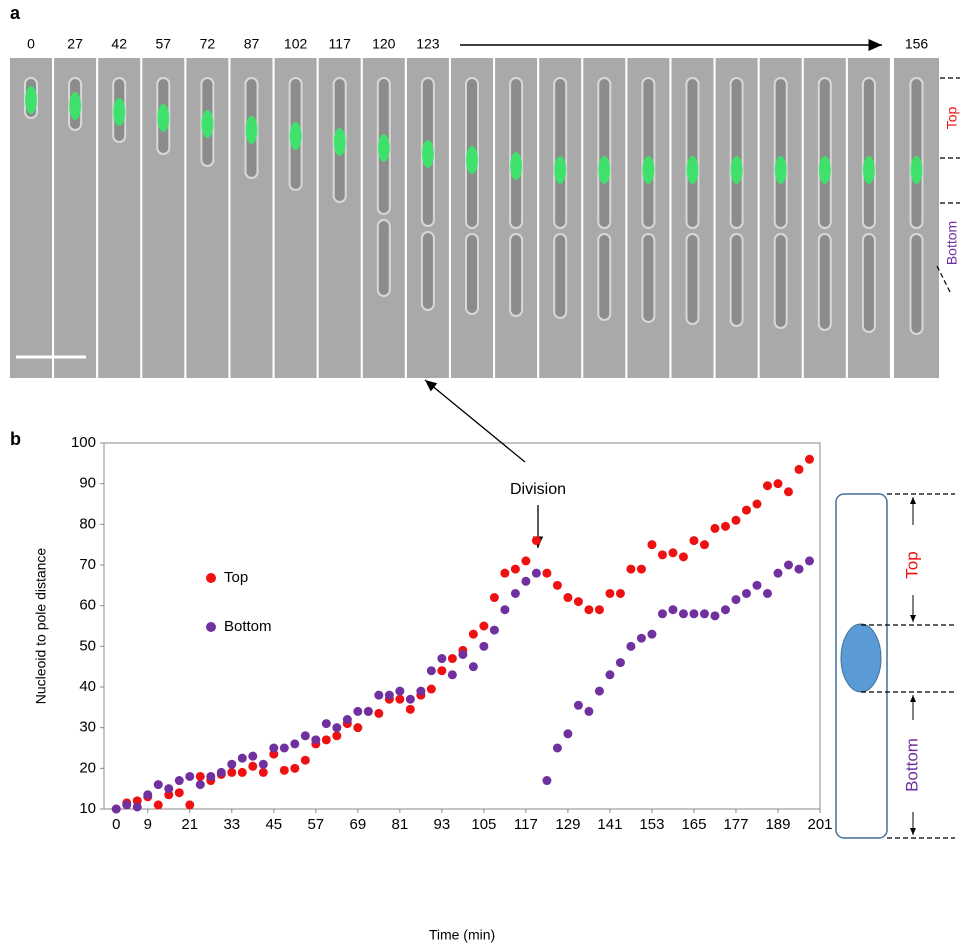 This screenshot has height=951, width=963. What do you see at coordinates (87, 645) in the screenshot?
I see `y-tick-label: 50` at bounding box center [87, 645].